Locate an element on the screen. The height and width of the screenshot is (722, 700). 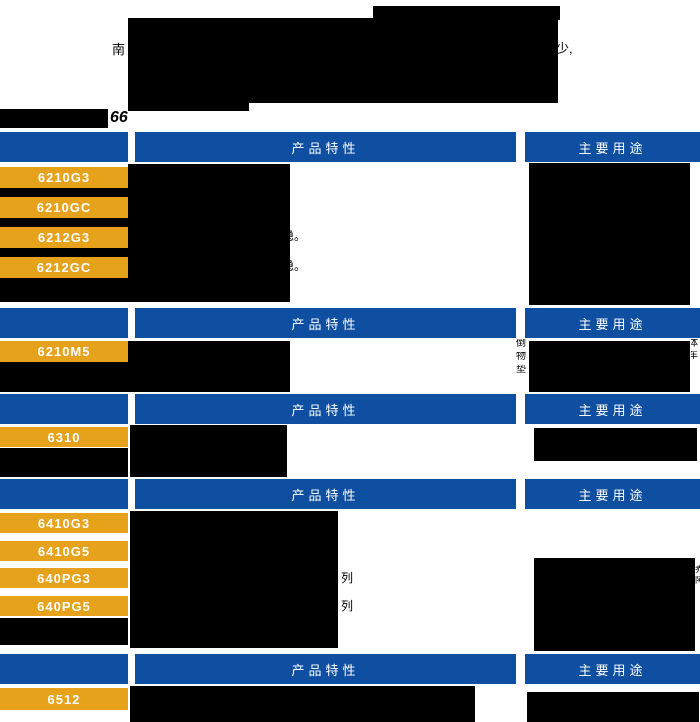
product-code-6210M5: 6210M5 is located at coordinates (64, 351).